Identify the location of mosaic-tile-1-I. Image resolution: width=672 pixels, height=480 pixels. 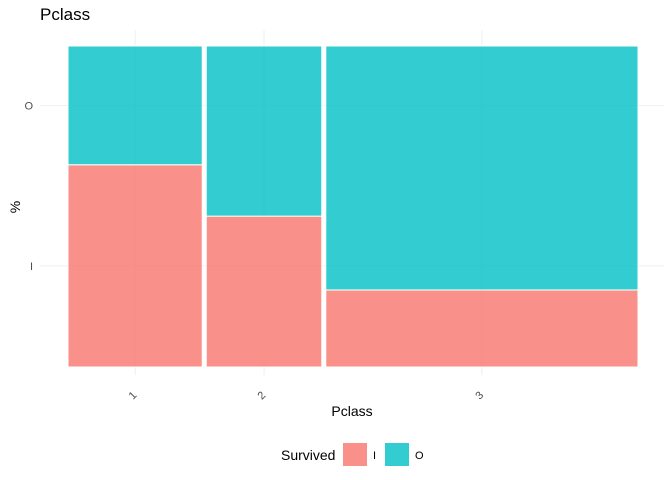
(135, 266).